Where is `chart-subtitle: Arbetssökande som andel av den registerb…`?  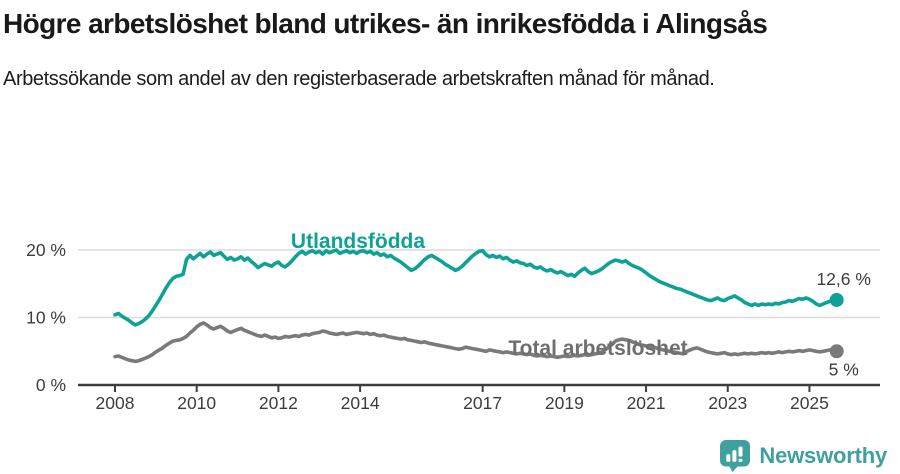 chart-subtitle: Arbetssökande som andel av den registerb… is located at coordinates (359, 79).